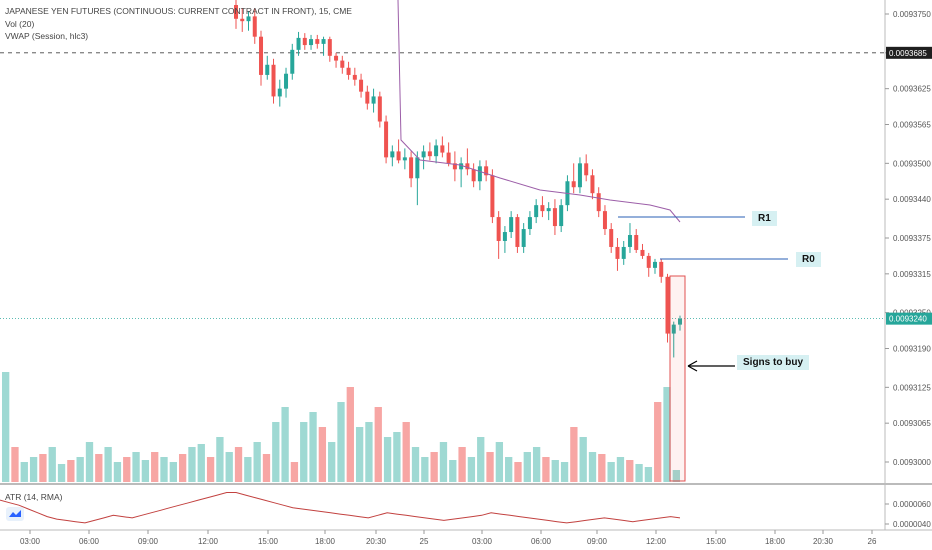 This screenshot has height=550, width=932. What do you see at coordinates (656, 541) in the screenshot?
I see `time-tick-label: 12:00` at bounding box center [656, 541].